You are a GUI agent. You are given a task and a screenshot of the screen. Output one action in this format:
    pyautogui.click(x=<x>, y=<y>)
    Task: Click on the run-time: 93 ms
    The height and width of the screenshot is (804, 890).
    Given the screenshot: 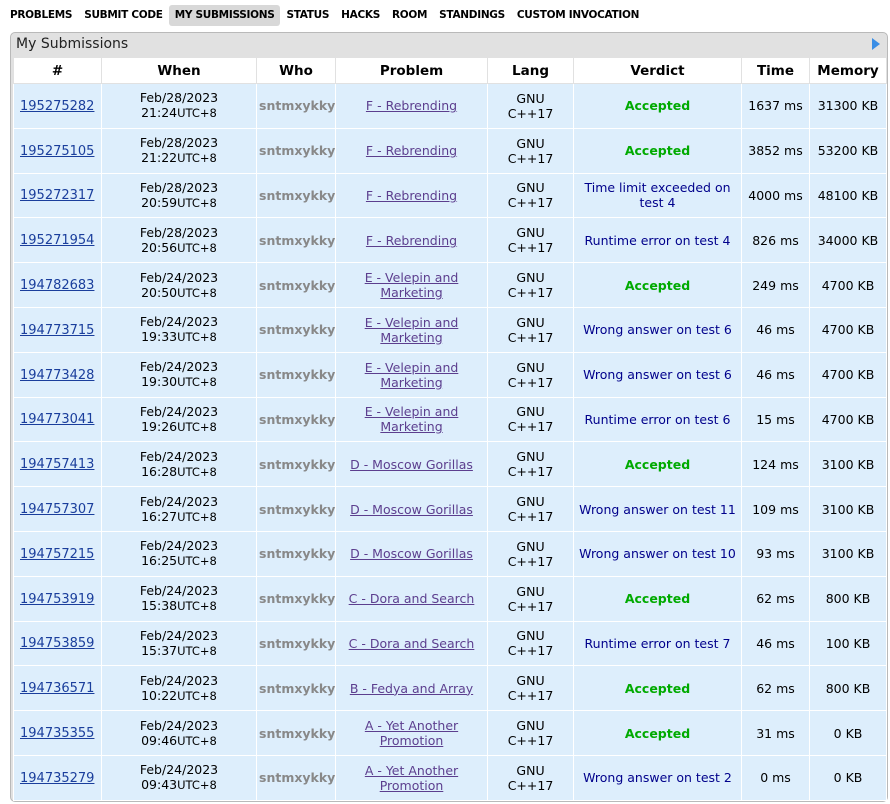 What is the action you would take?
    pyautogui.click(x=775, y=553)
    